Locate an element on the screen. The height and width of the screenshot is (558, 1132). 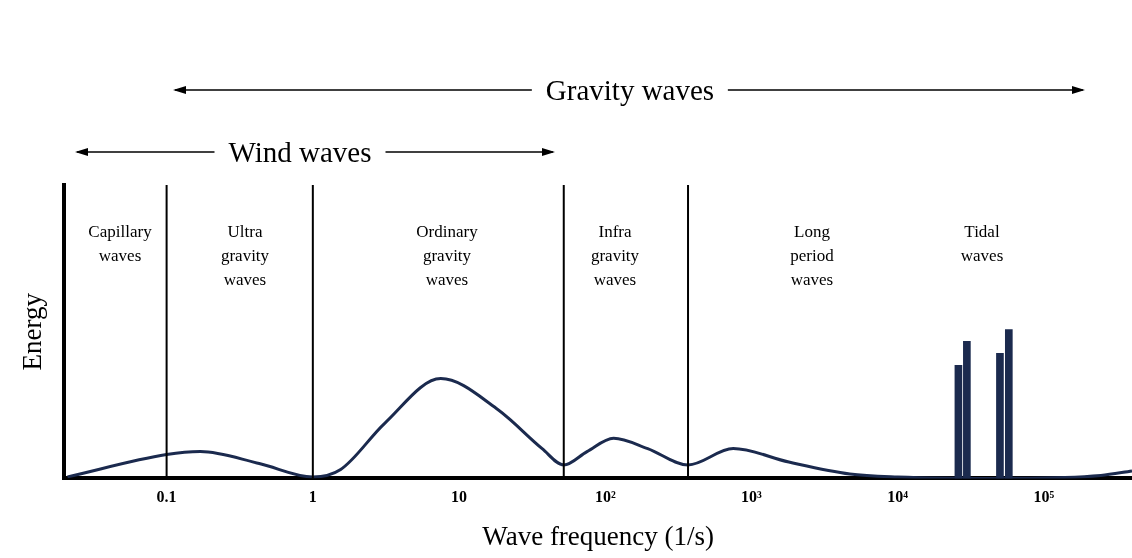
x-axis-title: Wave frequency (1/s) is located at coordinates (598, 535).